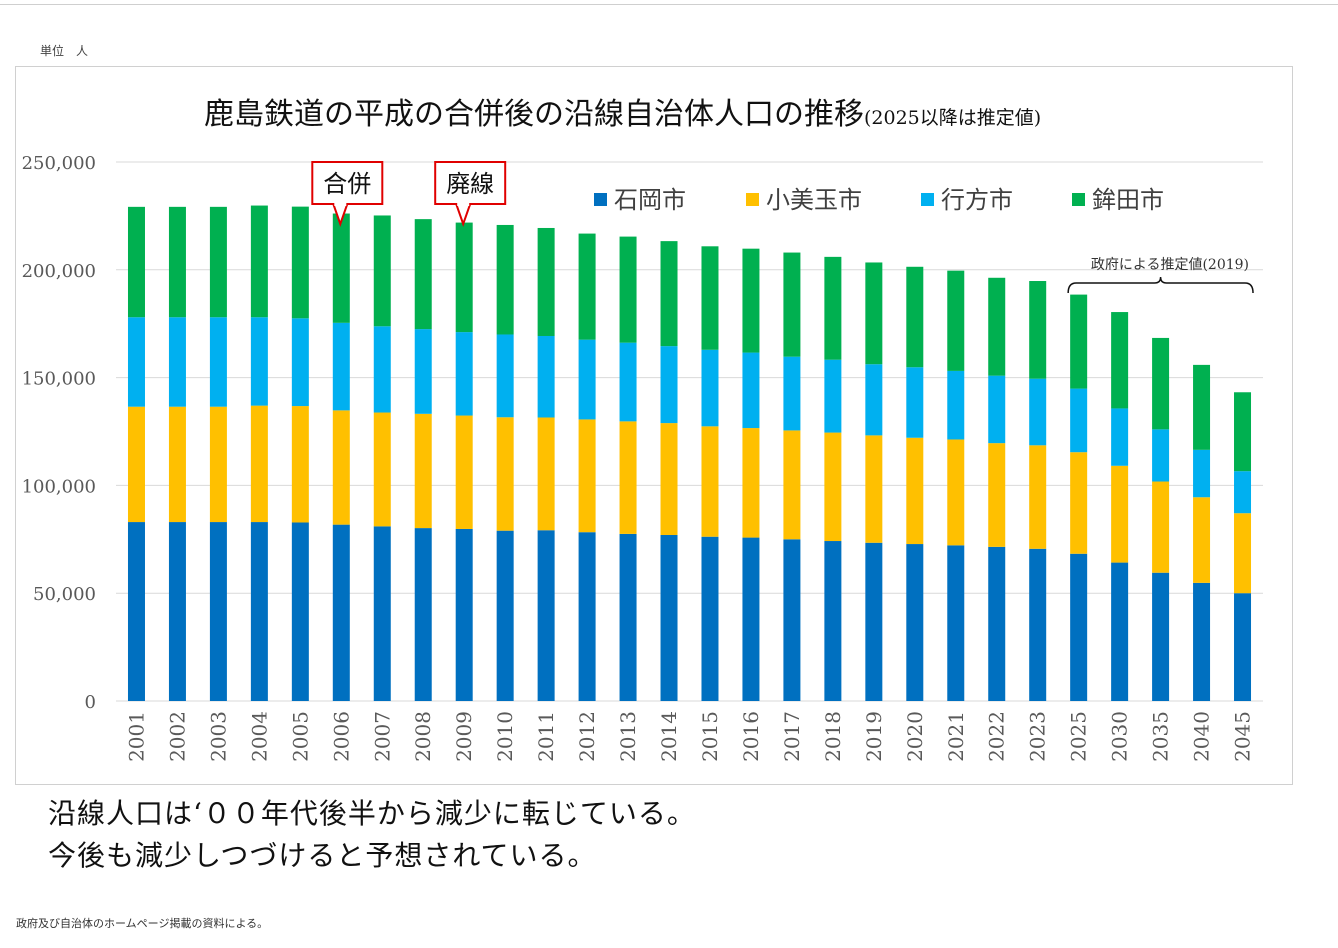 The width and height of the screenshot is (1338, 948). What do you see at coordinates (59, 486) in the screenshot?
I see `y-tick-label: 100,000` at bounding box center [59, 486].